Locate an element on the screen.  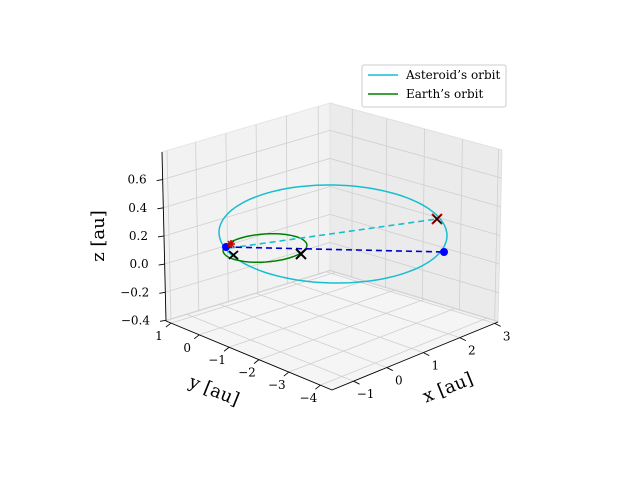
earth-crossing-x-marker is located at coordinates (233, 255).